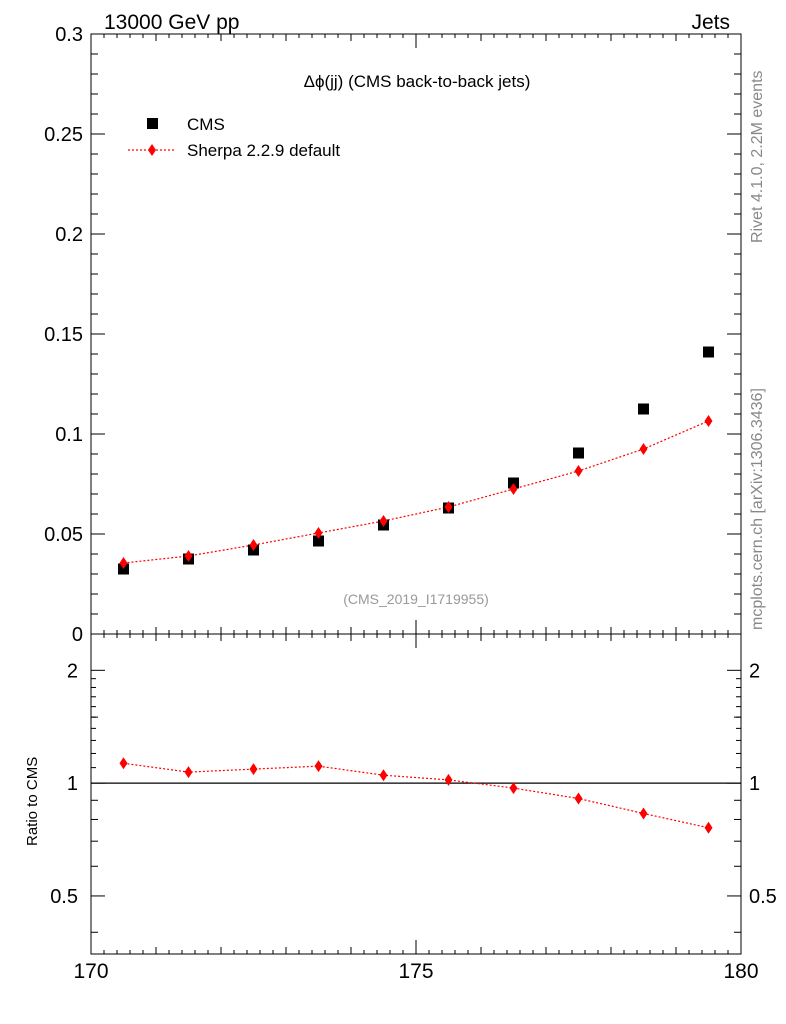 This screenshot has width=786, height=1024. What do you see at coordinates (234, 137) in the screenshot?
I see `legend: CMS Sherpa 2.2.9 default` at bounding box center [234, 137].